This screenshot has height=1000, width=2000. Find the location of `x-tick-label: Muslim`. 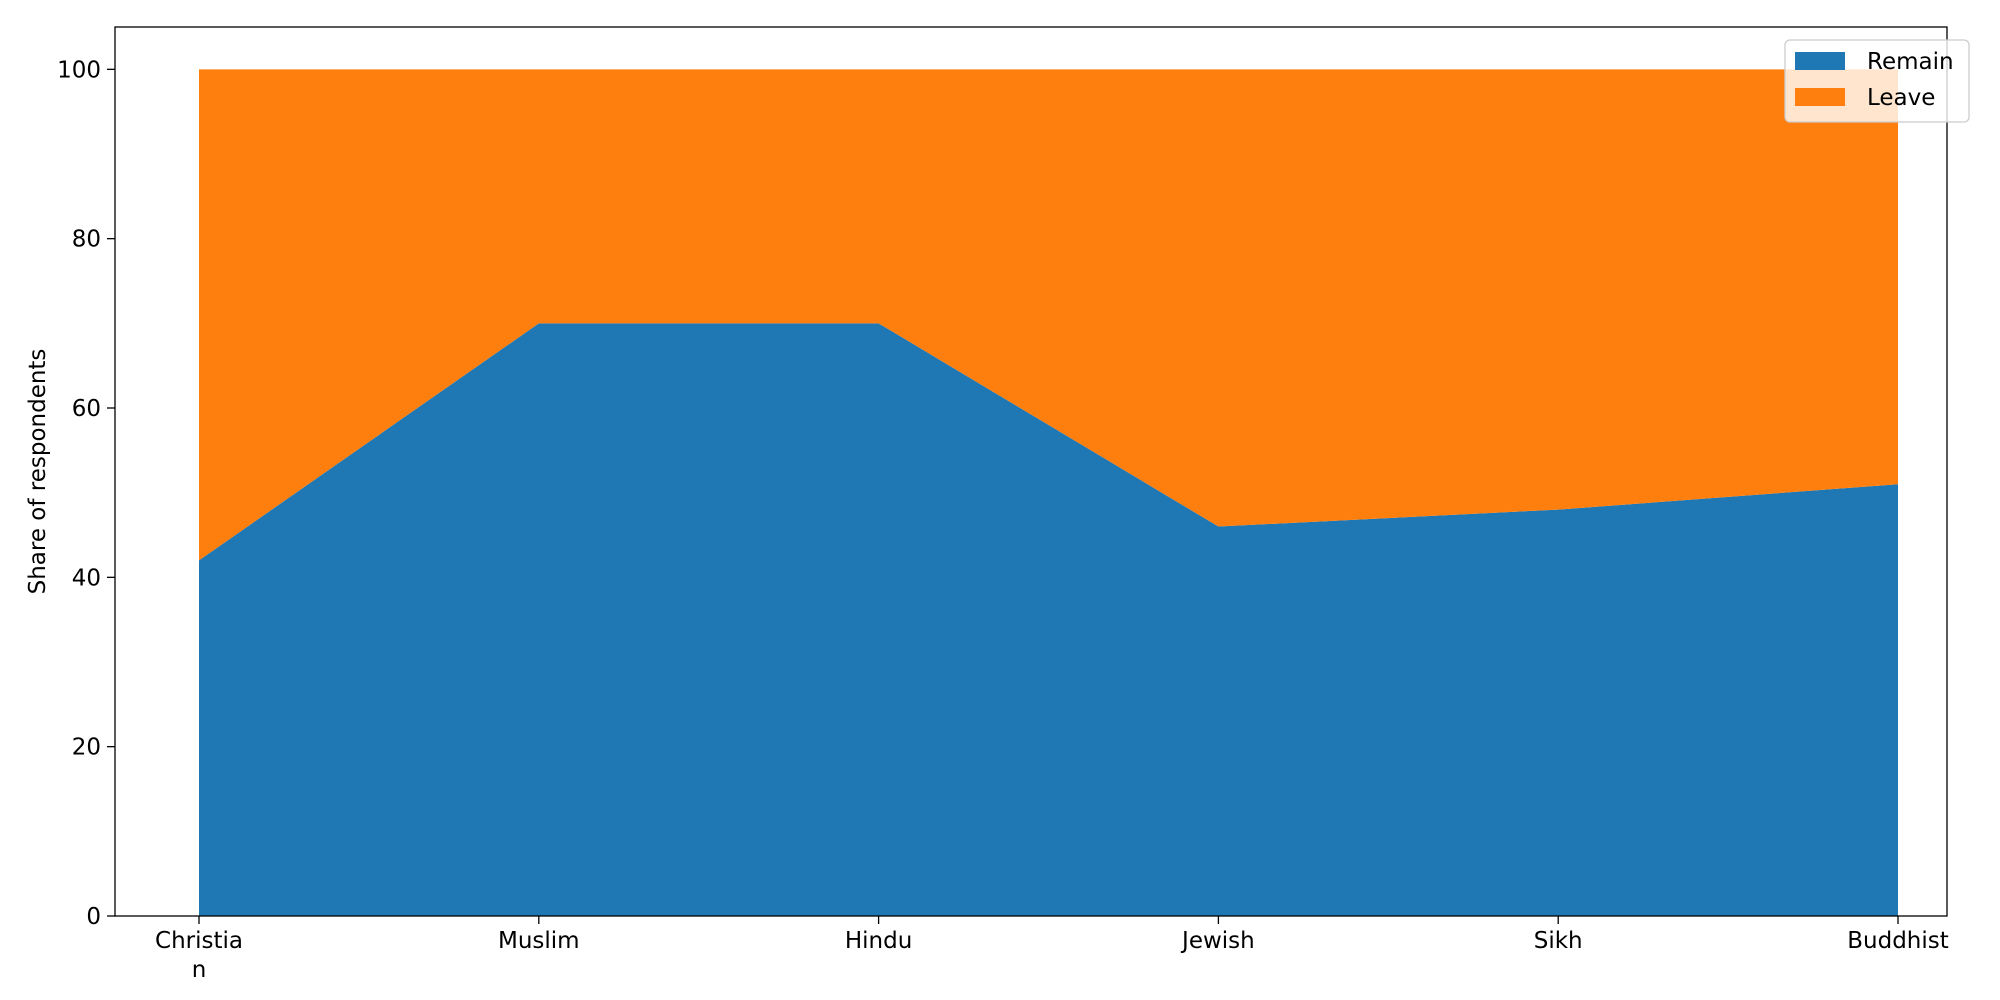

x-tick-label: Muslim is located at coordinates (539, 941).